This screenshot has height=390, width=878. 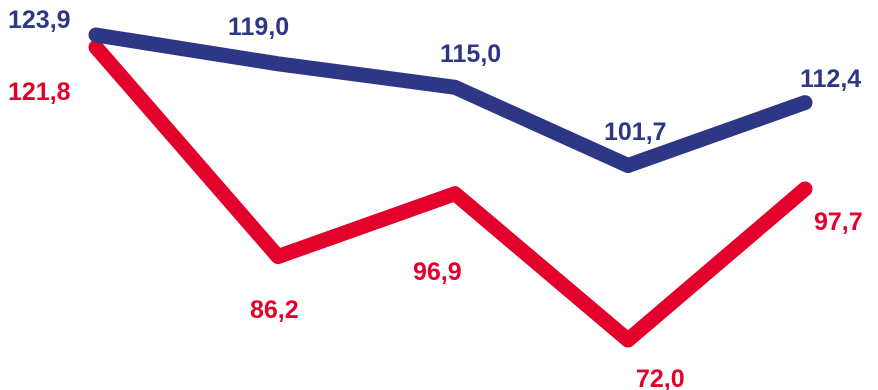 I want to click on series-2-label-5: 97,7, so click(x=838, y=222).